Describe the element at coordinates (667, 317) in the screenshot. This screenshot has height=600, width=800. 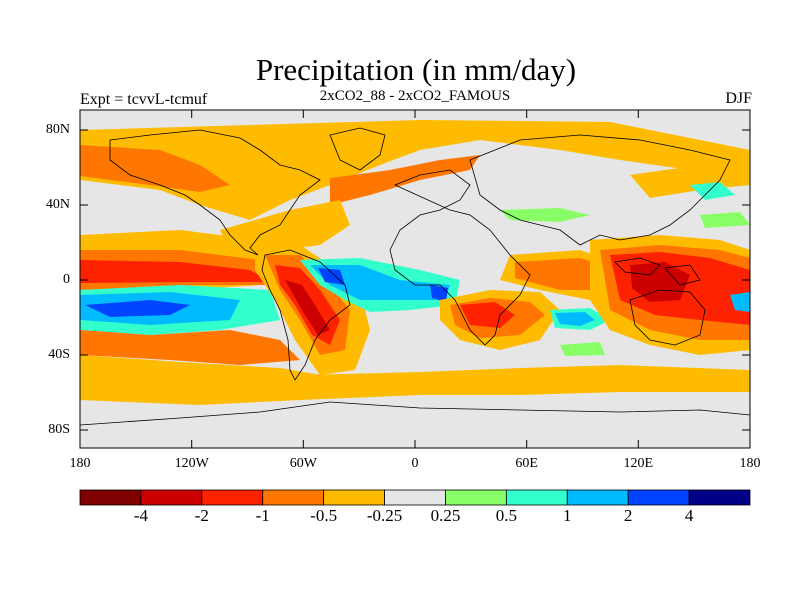
I see `coast-australia` at that location.